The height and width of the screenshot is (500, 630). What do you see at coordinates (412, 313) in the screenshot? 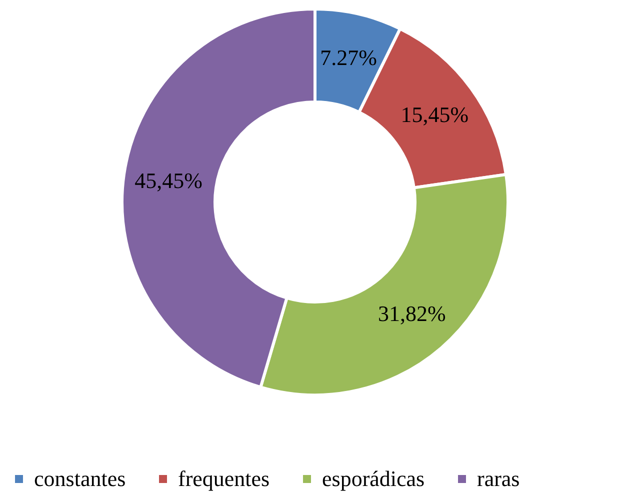
I see `data-label: 31,82%` at bounding box center [412, 313].